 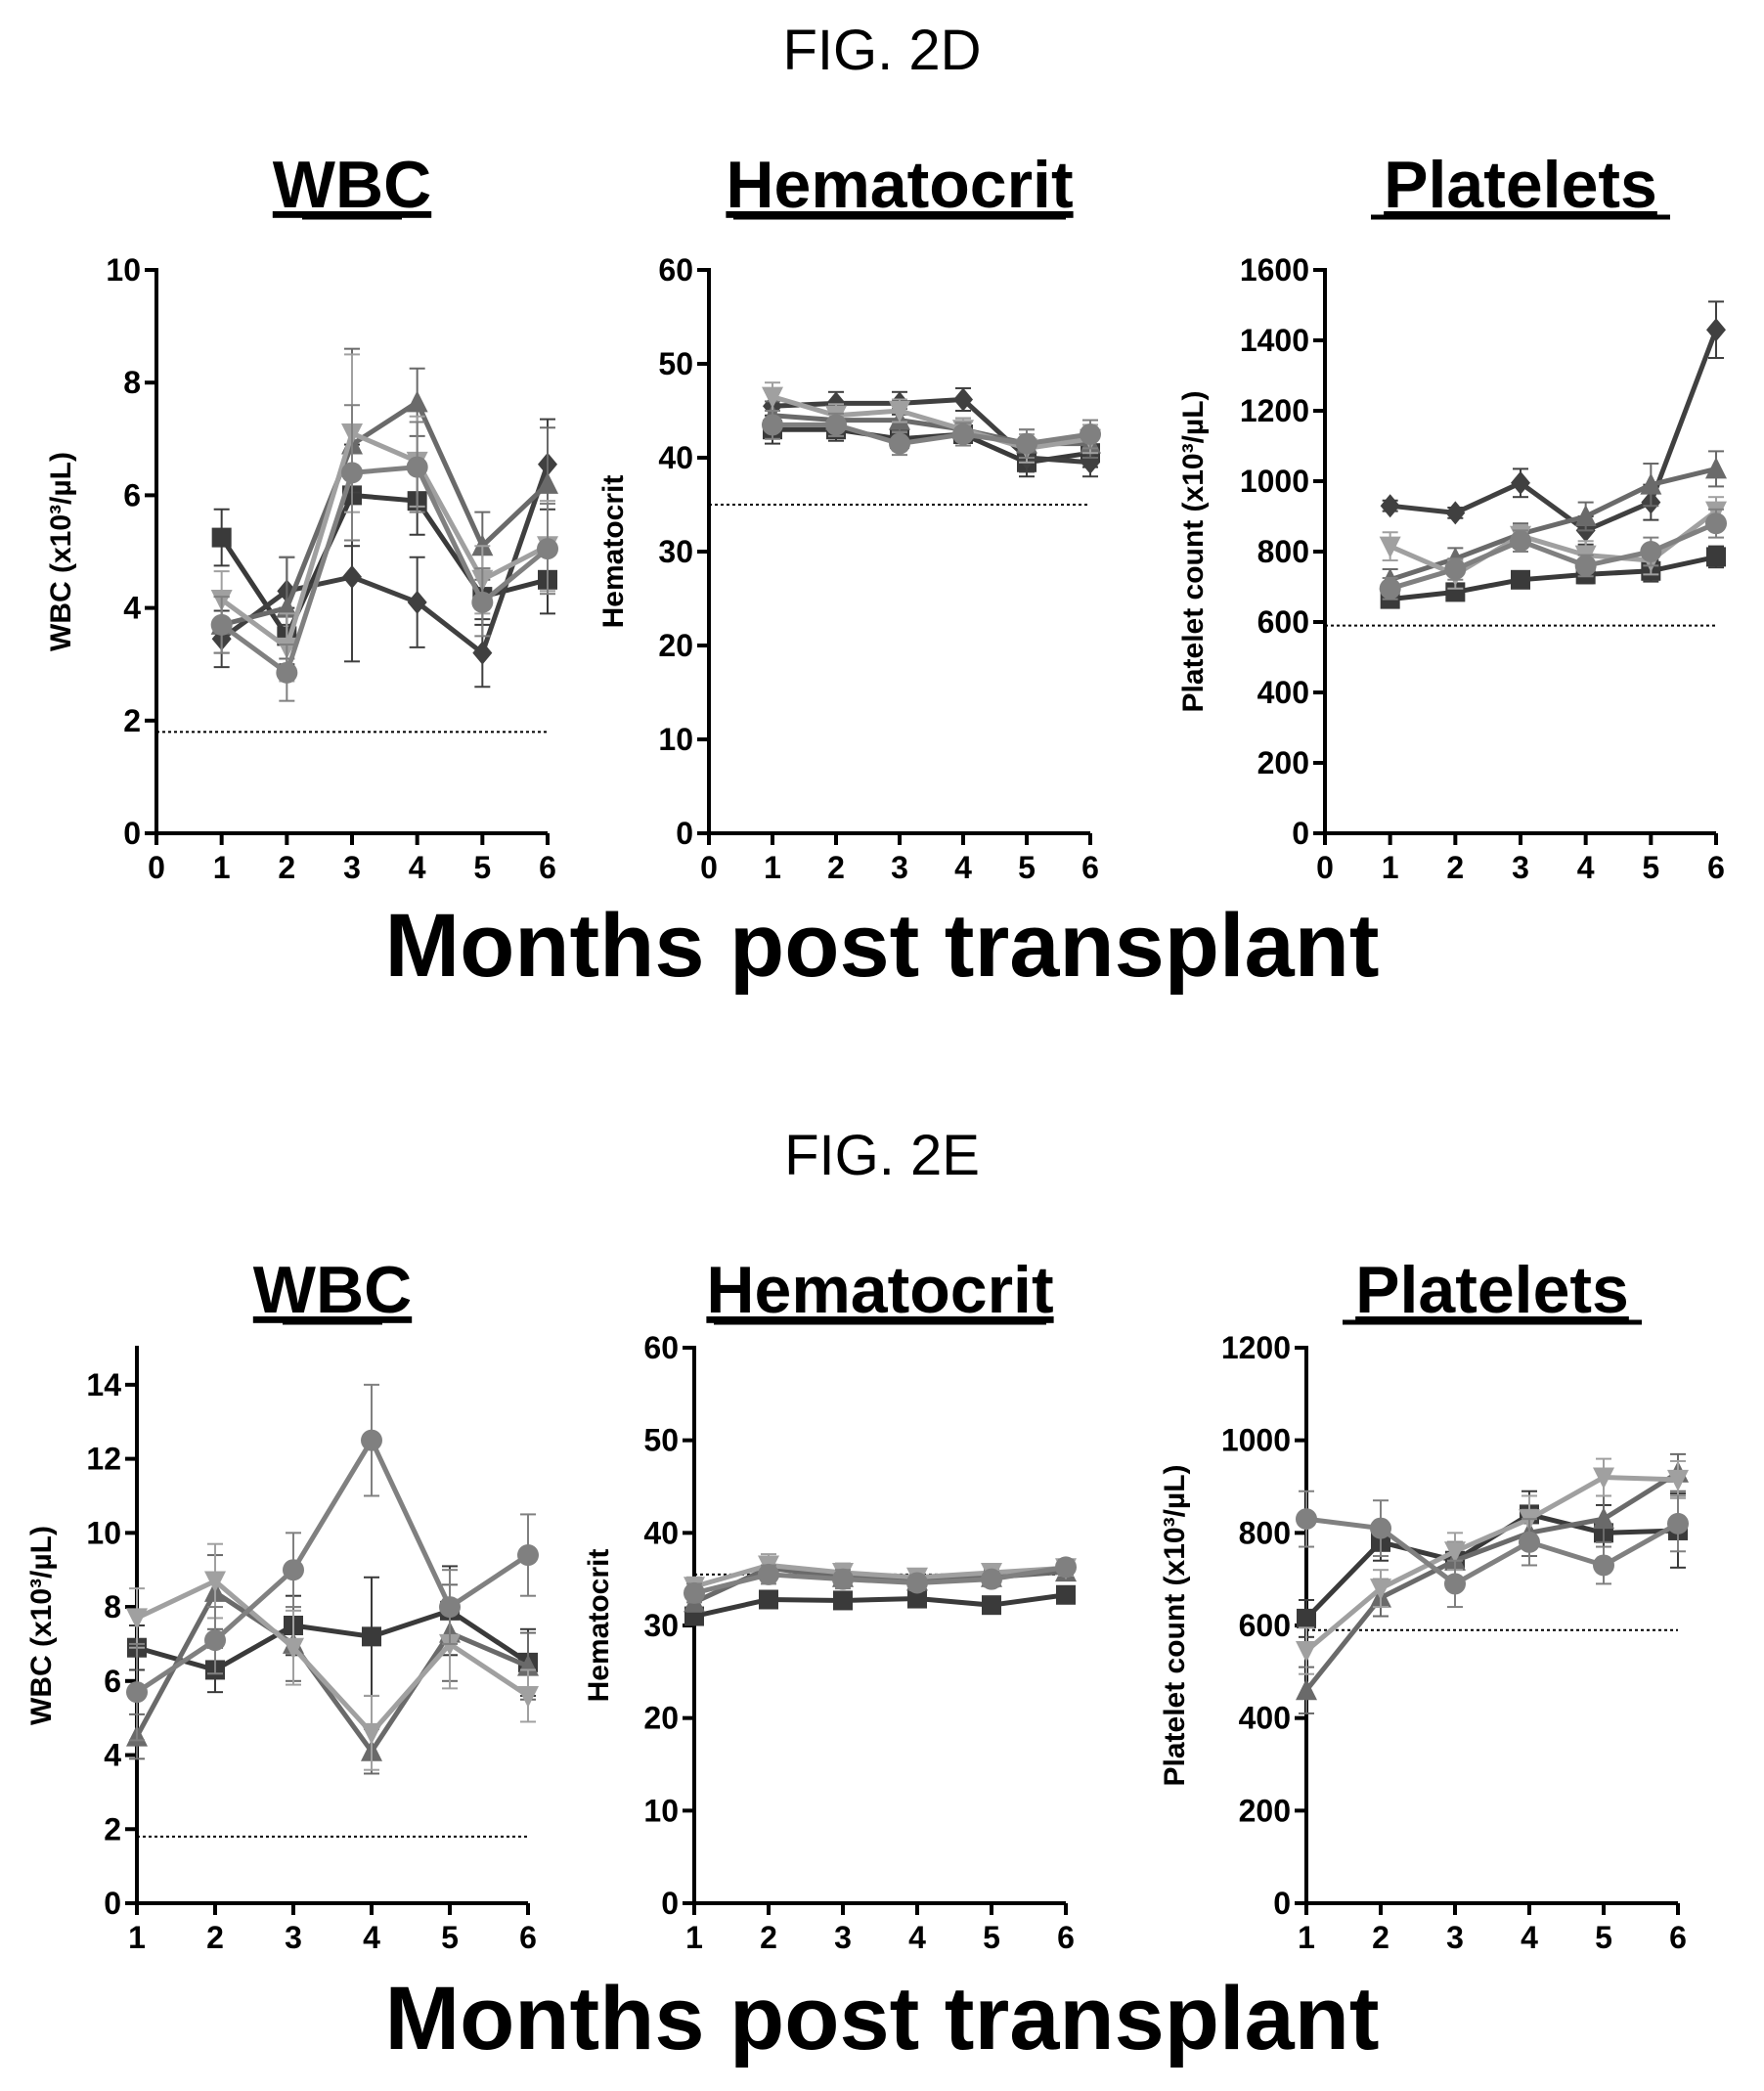 What do you see at coordinates (661, 1347) in the screenshot?
I see `y-tick-label: 60` at bounding box center [661, 1347].